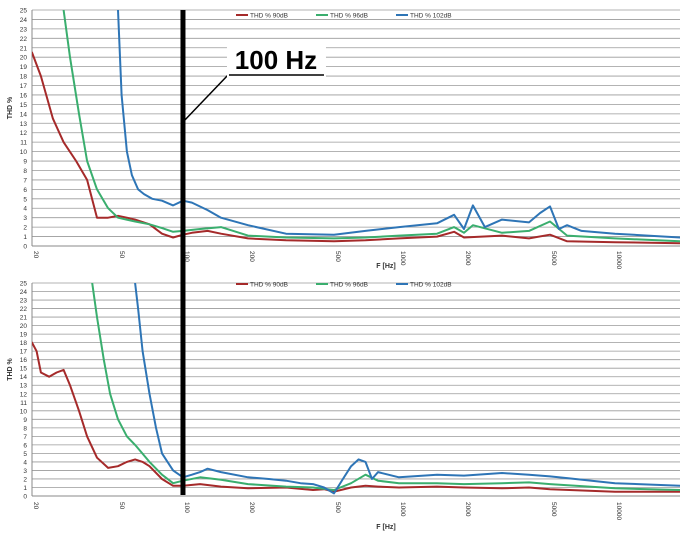  Describe the element at coordinates (276, 60) in the screenshot. I see `callout-label: 100 Hz` at that location.